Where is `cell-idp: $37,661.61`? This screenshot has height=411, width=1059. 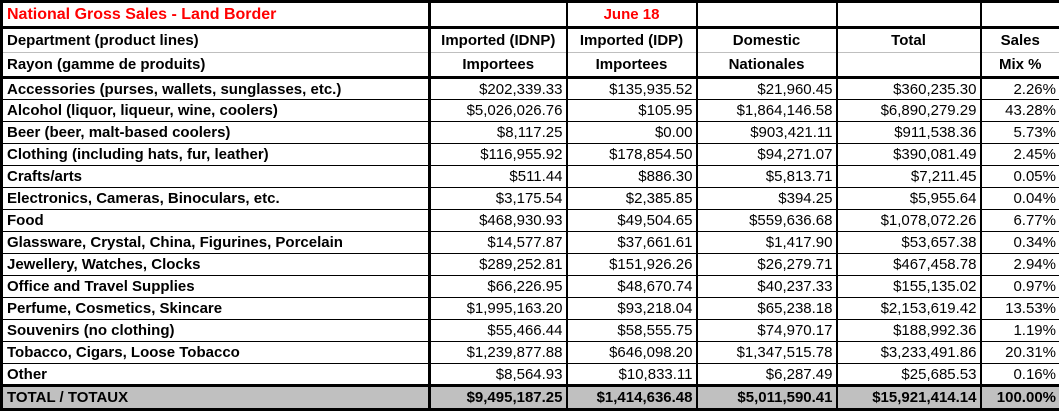 cell-idp: $37,661.61 is located at coordinates (632, 243).